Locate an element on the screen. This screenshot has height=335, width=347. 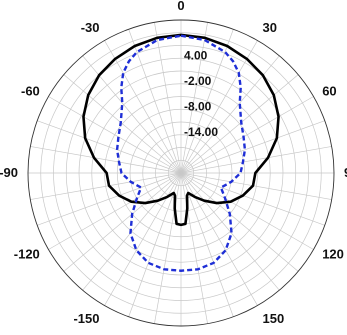
angle-tick-label: 30 is located at coordinates (270, 27).